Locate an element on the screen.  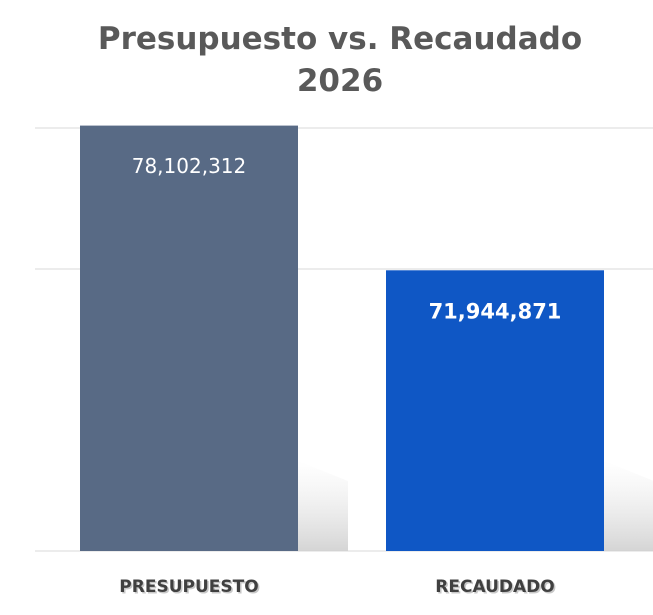
chart-title: Presupuesto vs. Recaudado 2026 is located at coordinates (340, 60).